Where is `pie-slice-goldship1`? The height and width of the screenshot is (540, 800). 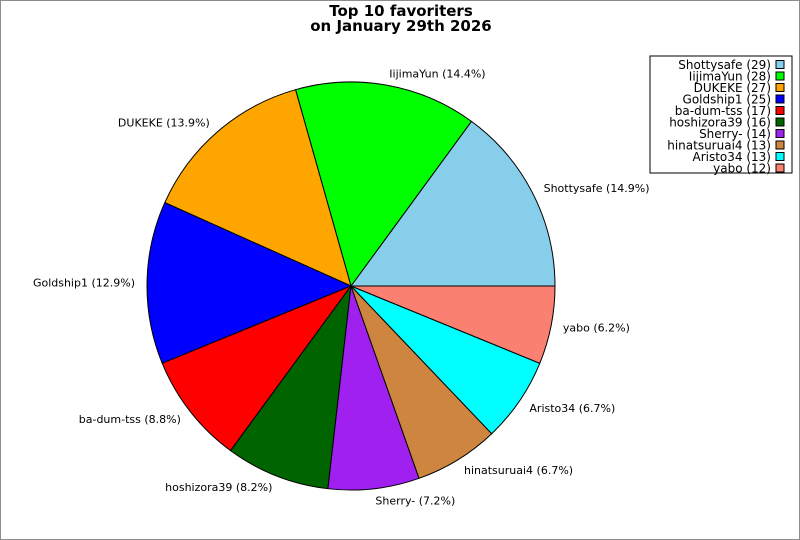 pie-slice-goldship1 is located at coordinates (249, 283).